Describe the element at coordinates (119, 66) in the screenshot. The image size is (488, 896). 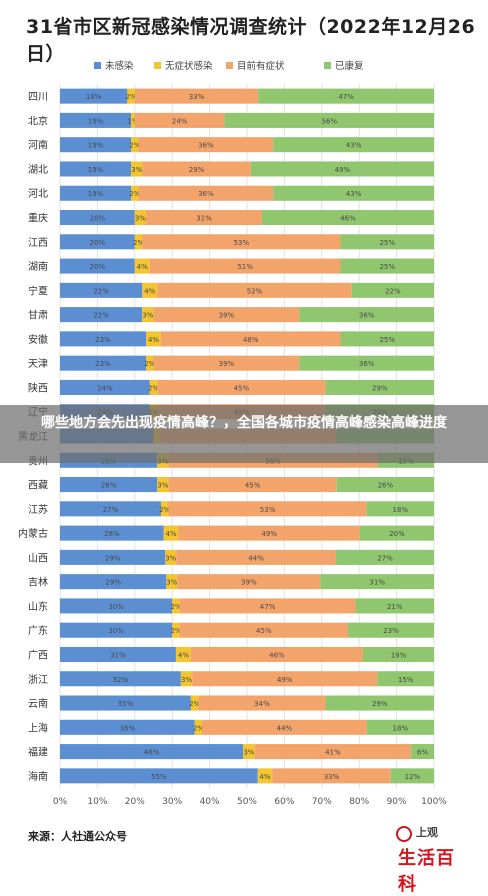
I see `legend-label: 未感染` at that location.